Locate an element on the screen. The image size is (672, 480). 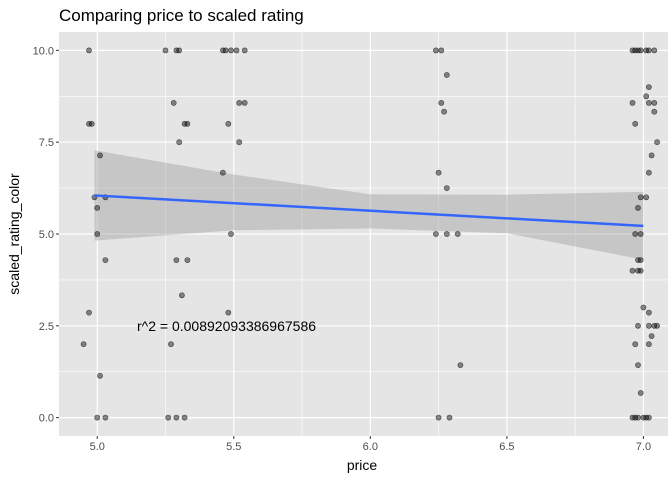
r-squared-annotation: r^2 = 0.00892093386967586 is located at coordinates (226, 326).